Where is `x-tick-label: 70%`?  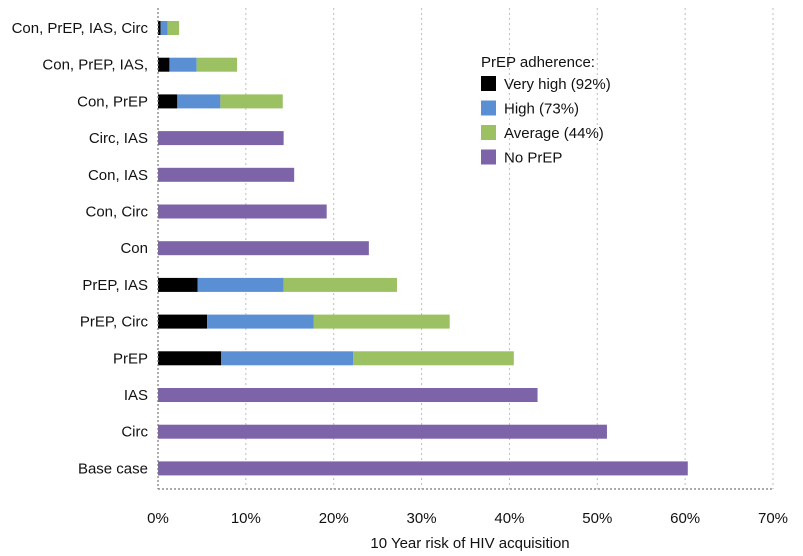 x-tick-label: 70% is located at coordinates (773, 518).